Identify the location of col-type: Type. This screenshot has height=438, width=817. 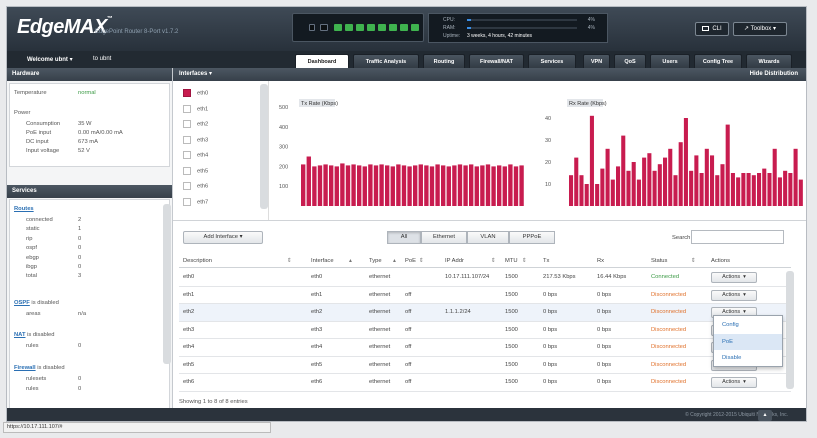
(375, 261).